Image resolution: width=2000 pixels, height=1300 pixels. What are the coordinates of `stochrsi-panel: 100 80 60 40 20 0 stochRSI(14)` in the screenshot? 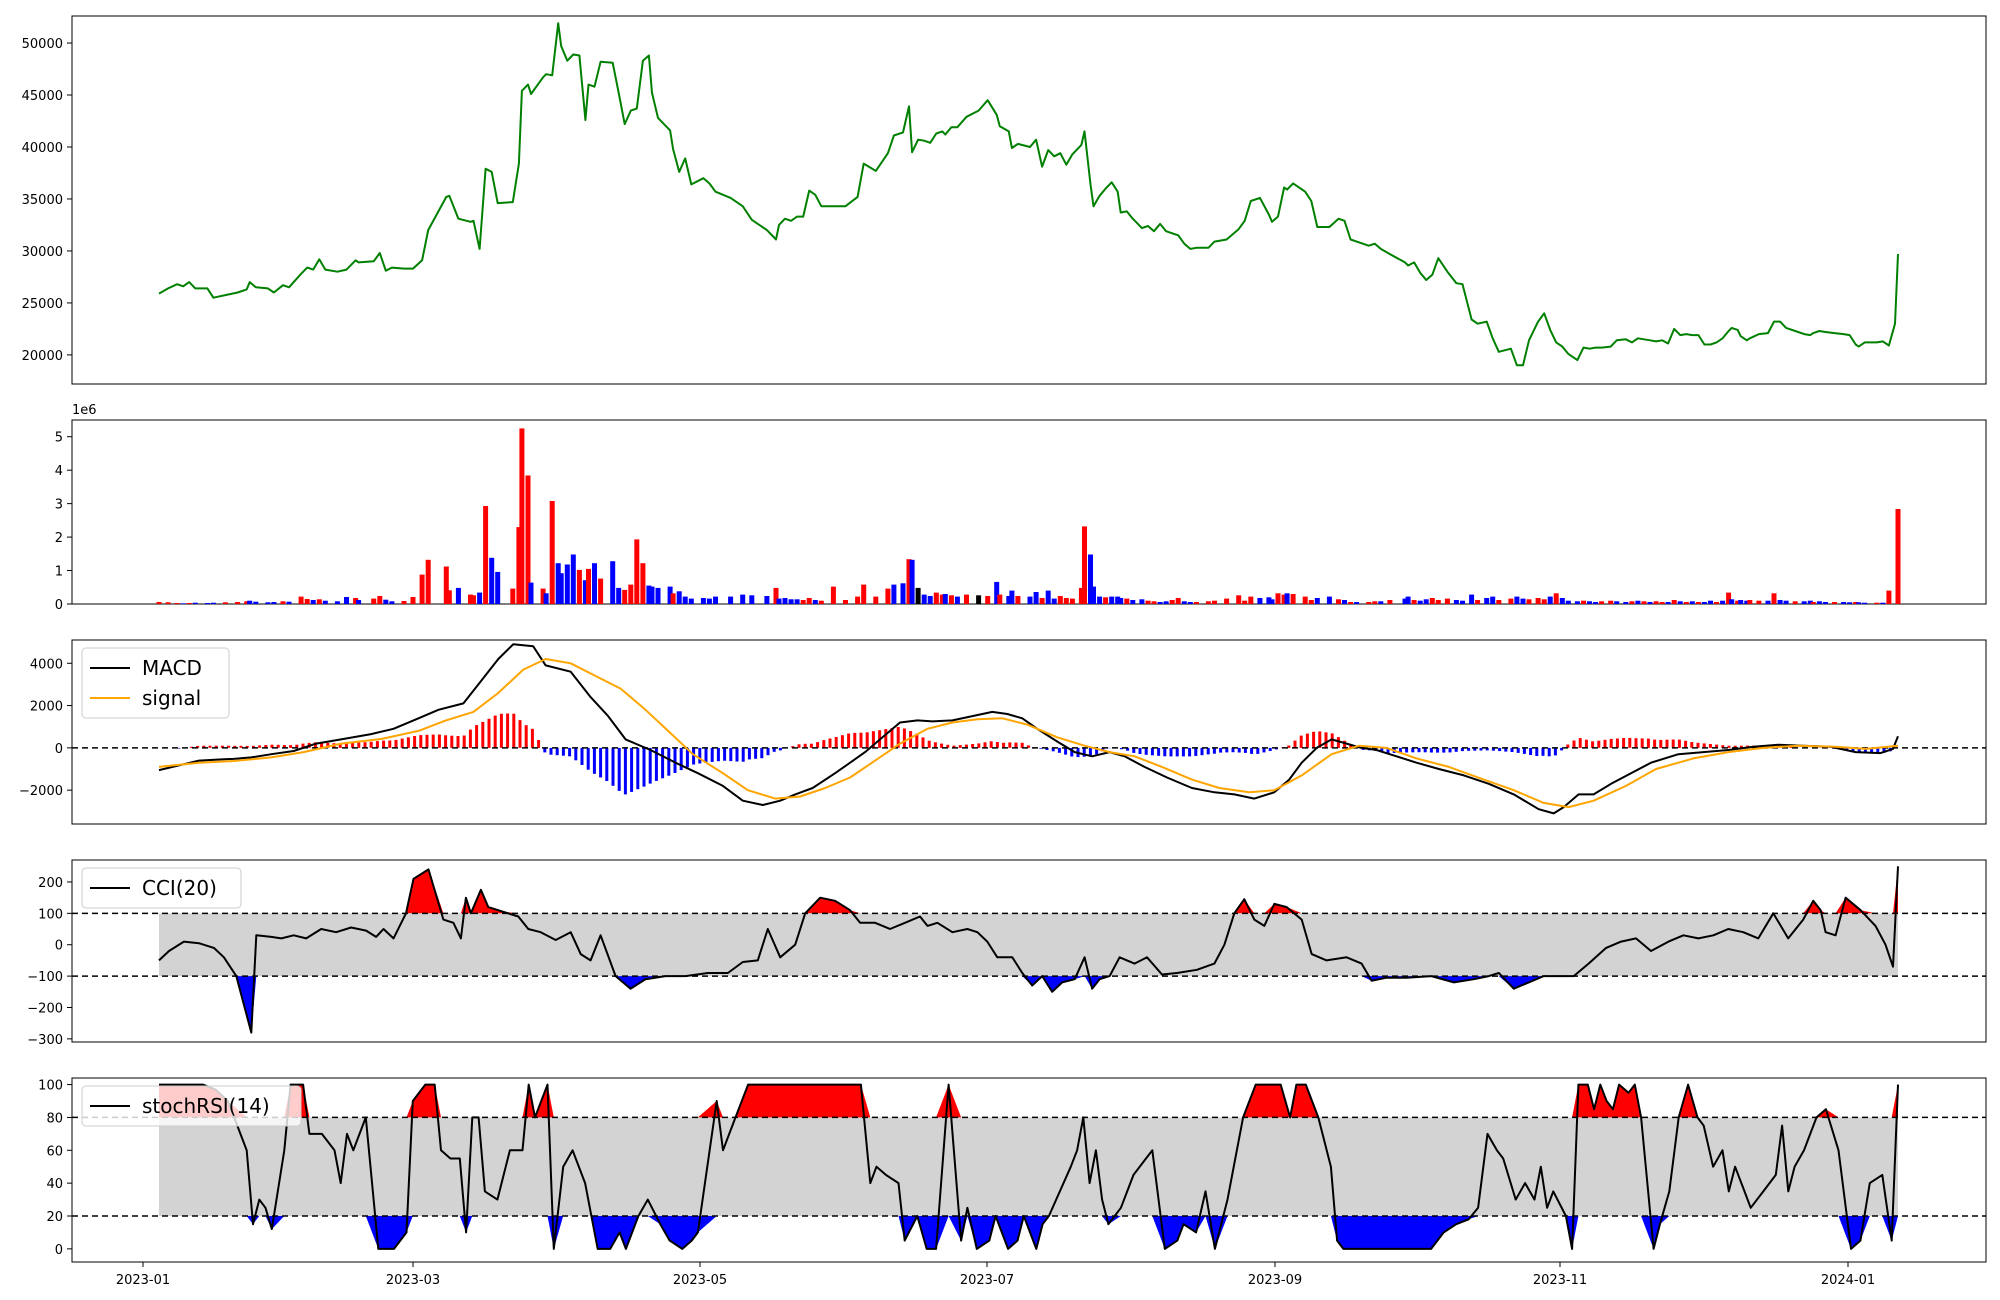 It's located at (1012, 1170).